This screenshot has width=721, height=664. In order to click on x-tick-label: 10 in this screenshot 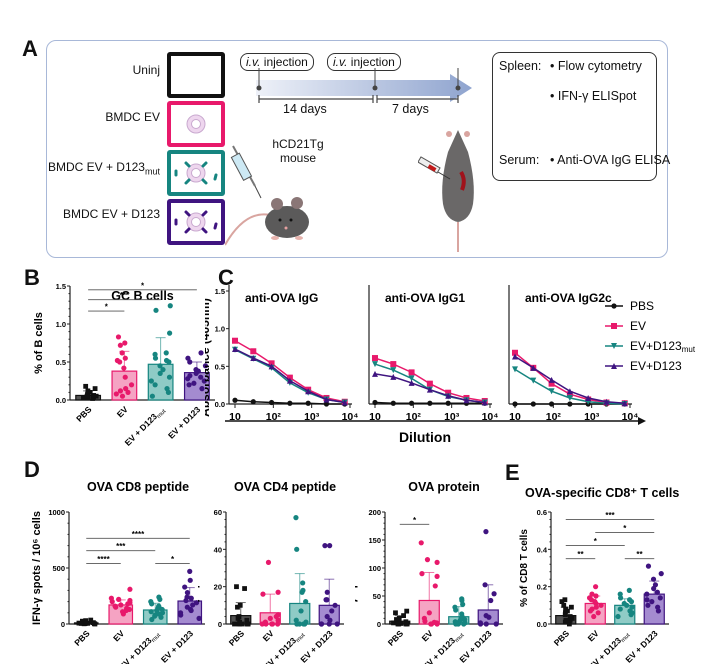, I will do `click(375, 417)`.